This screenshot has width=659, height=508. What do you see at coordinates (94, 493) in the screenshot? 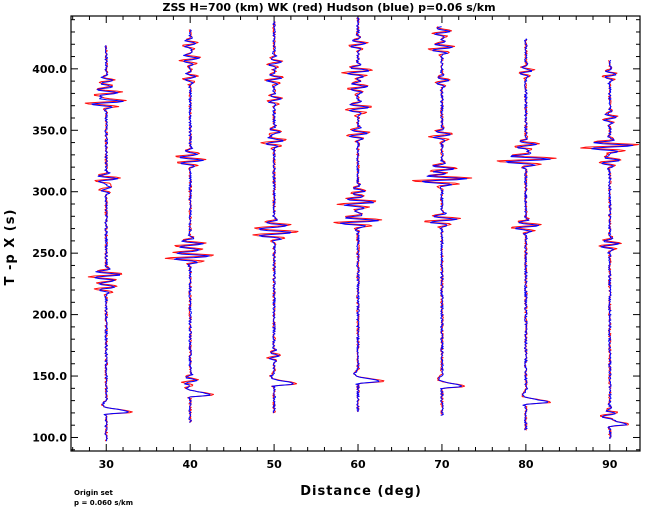
I see `footer-line-1: Origin set` at bounding box center [94, 493].